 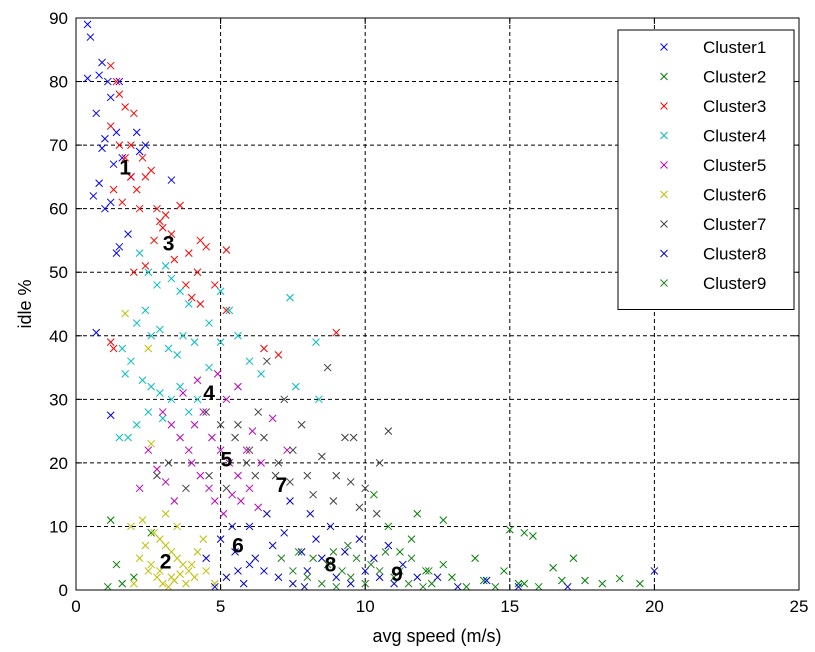 I want to click on series-cluster9, so click(x=355, y=566).